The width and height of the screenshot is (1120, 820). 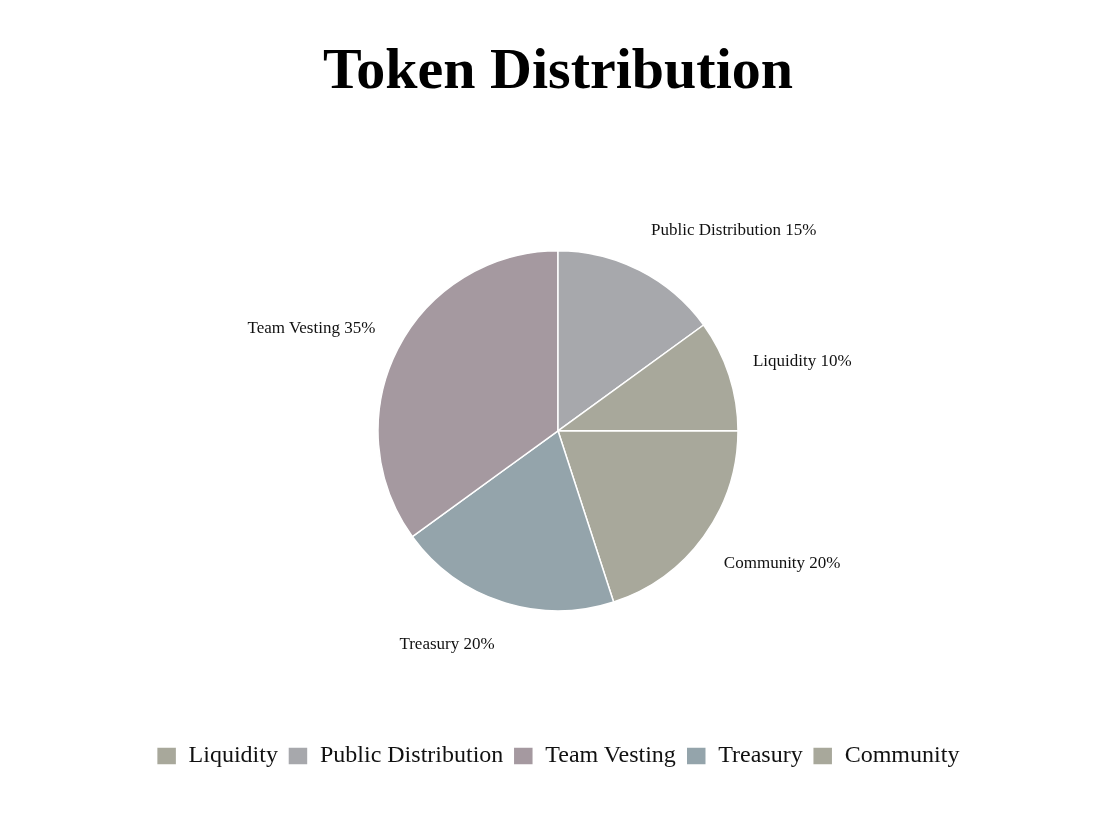 I want to click on legend-label: Community, so click(x=902, y=754).